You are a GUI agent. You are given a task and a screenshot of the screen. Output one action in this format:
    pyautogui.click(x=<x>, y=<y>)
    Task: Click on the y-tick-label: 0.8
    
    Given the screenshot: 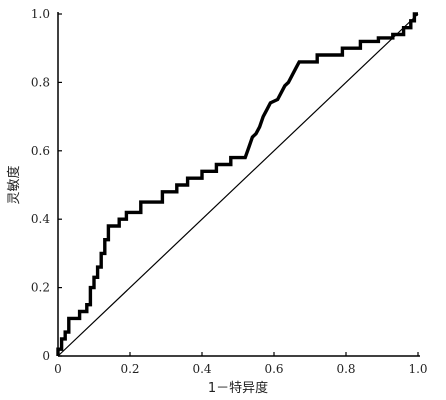 What is the action you would take?
    pyautogui.click(x=40, y=82)
    